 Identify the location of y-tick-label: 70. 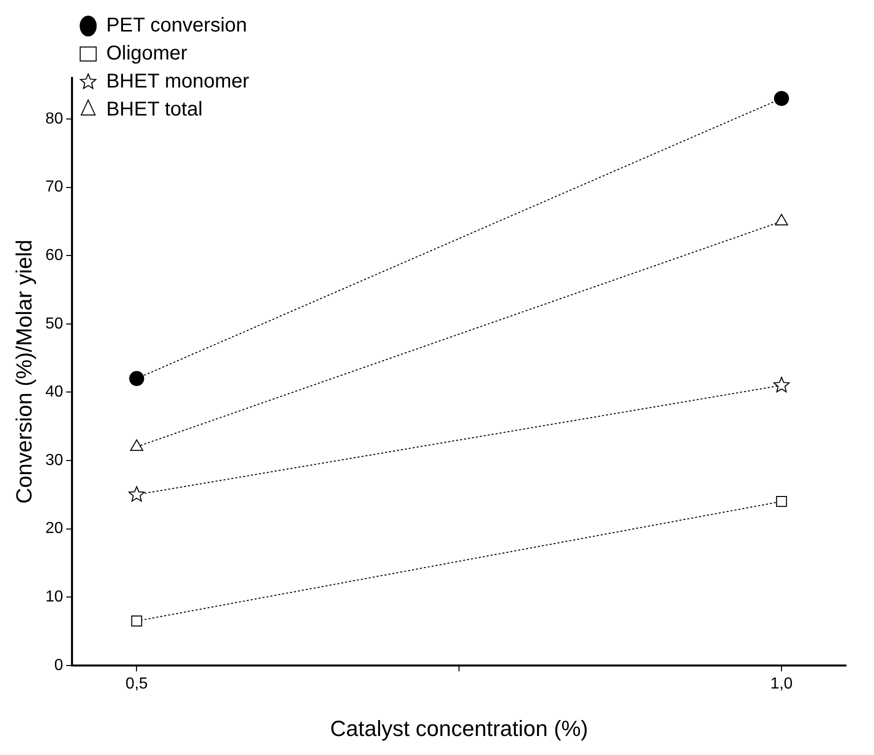
(54, 187).